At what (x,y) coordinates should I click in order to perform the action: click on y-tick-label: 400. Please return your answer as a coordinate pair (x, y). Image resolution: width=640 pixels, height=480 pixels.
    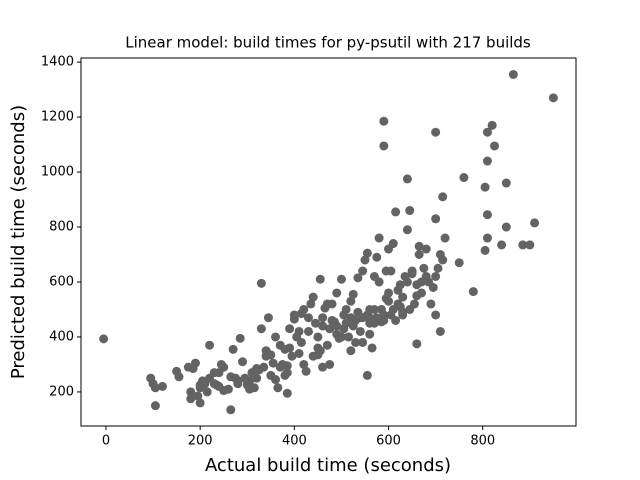
    Looking at the image, I should click on (61, 336).